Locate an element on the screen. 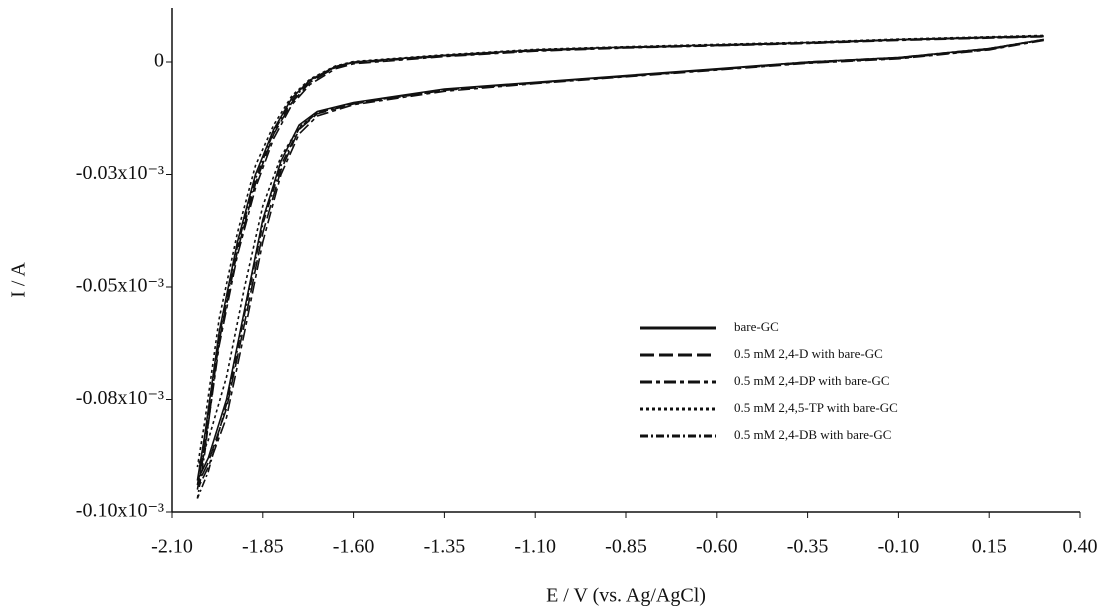  x-tick-label: -0.35 is located at coordinates (808, 547).